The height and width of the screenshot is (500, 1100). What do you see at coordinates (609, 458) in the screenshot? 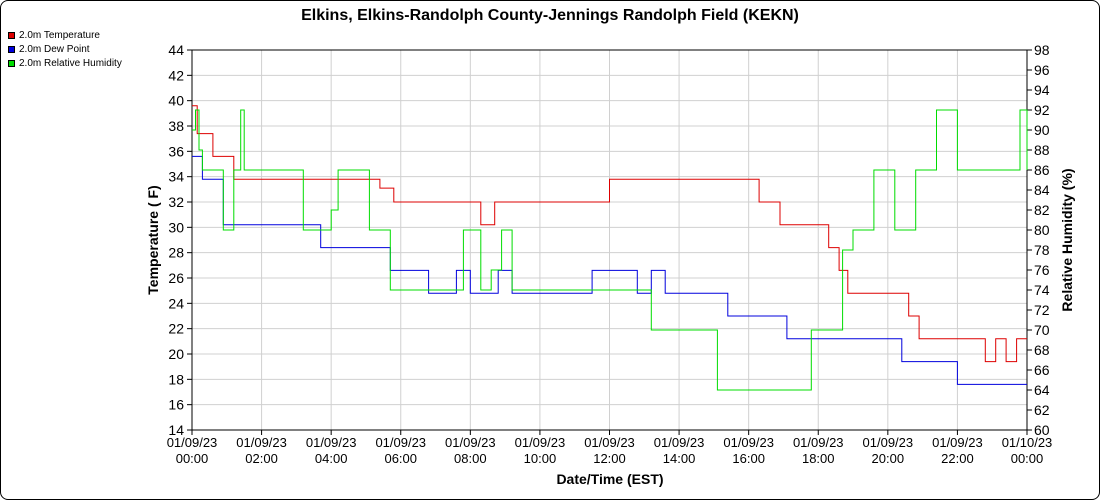
I see `x-tick-time: 12:00` at bounding box center [609, 458].